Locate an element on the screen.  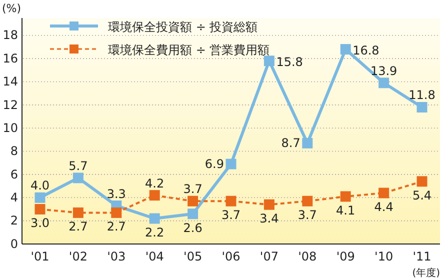
data-label: 13.9 is located at coordinates (384, 71).